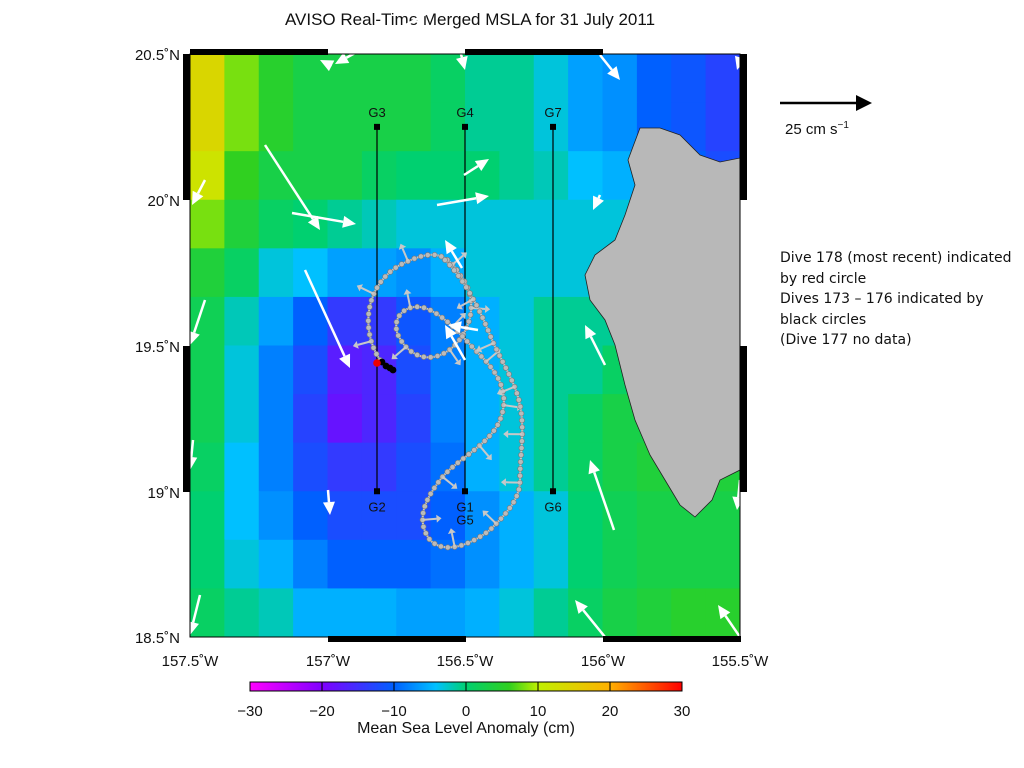  What do you see at coordinates (377, 363) in the screenshot?
I see `recent-dive-marker` at bounding box center [377, 363].